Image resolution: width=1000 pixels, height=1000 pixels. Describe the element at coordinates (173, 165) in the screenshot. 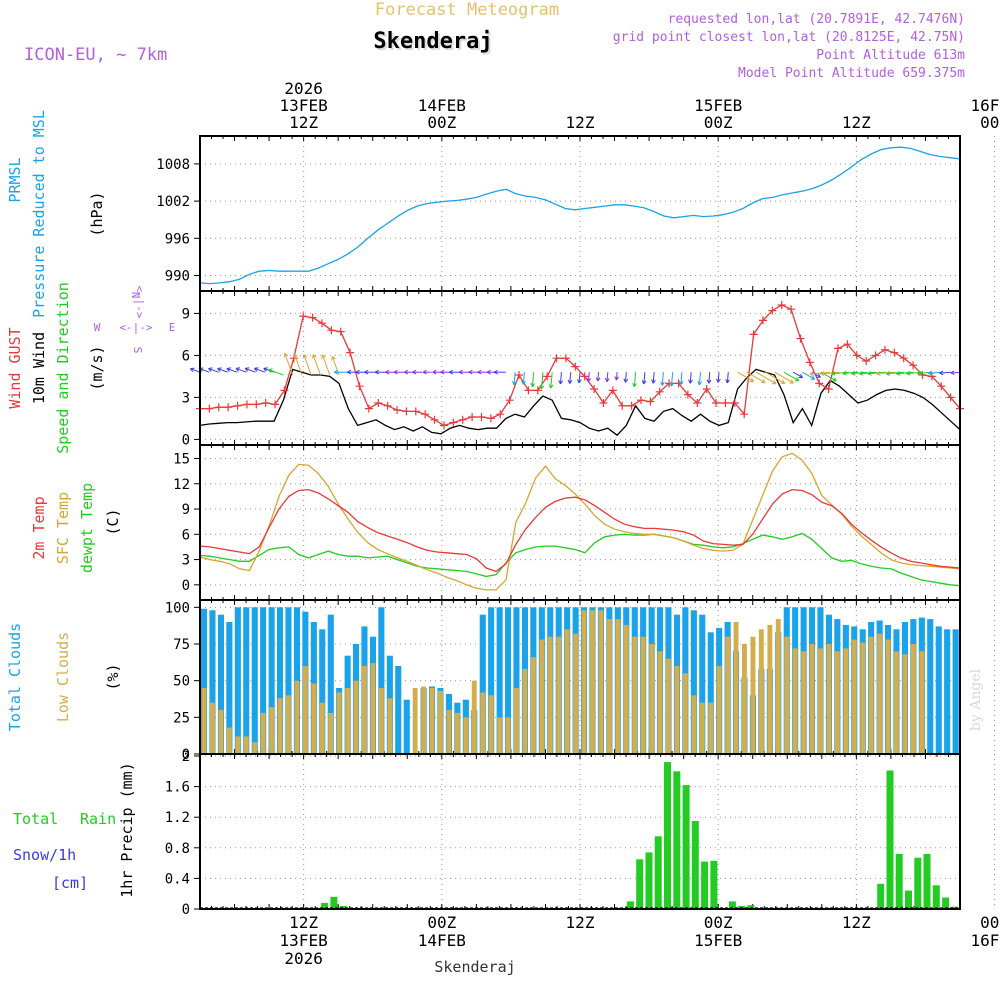

I see `ytick-label: 1008` at that location.